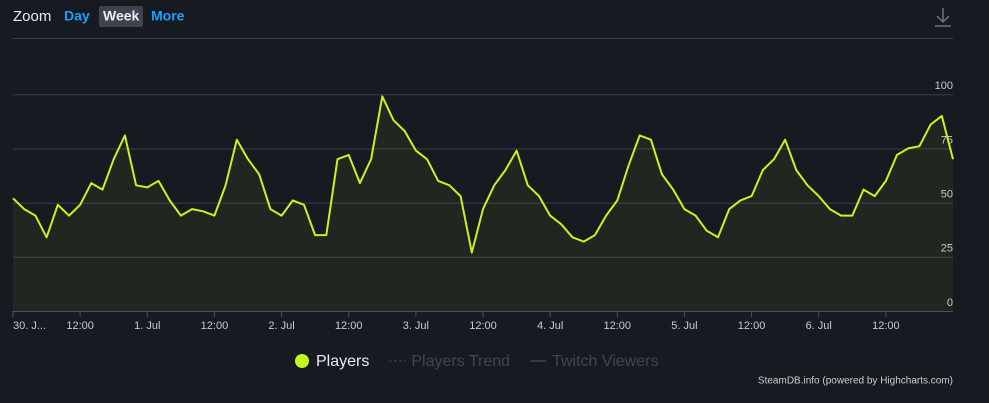 This screenshot has width=989, height=403. Describe the element at coordinates (684, 326) in the screenshot. I see `x-tick-label: 5. Jul` at that location.